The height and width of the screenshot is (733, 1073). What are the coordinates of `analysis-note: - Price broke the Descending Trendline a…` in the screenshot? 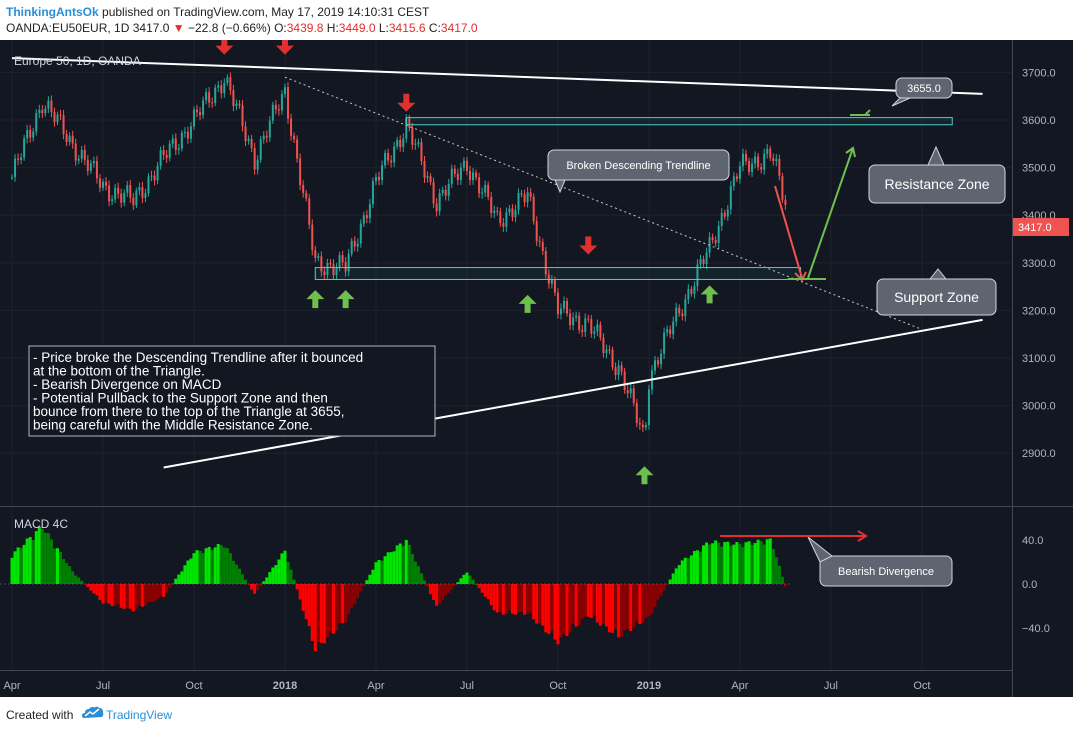 It's located at (232, 391).